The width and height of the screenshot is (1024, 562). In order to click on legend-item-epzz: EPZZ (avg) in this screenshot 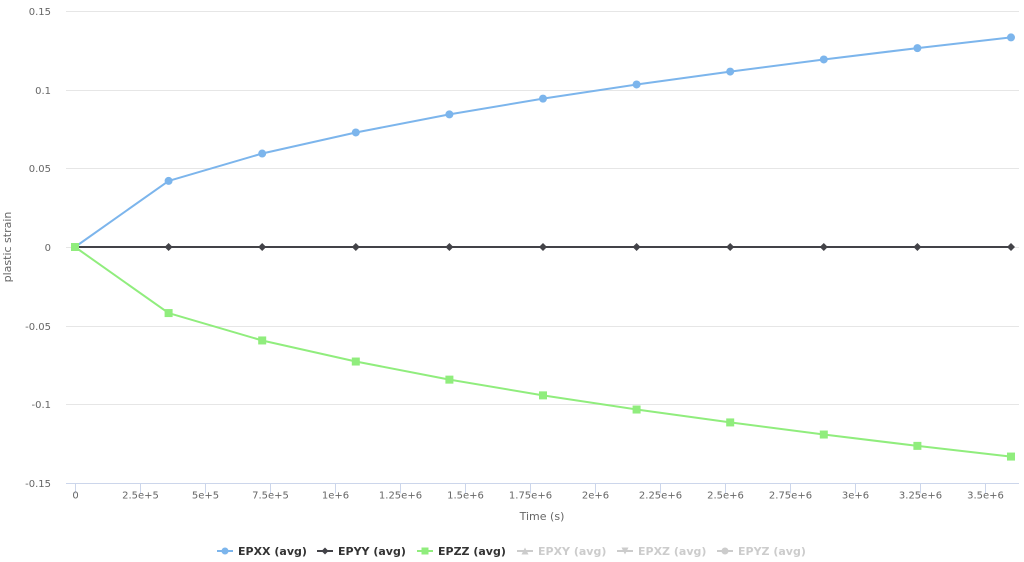, I will do `click(461, 551)`.